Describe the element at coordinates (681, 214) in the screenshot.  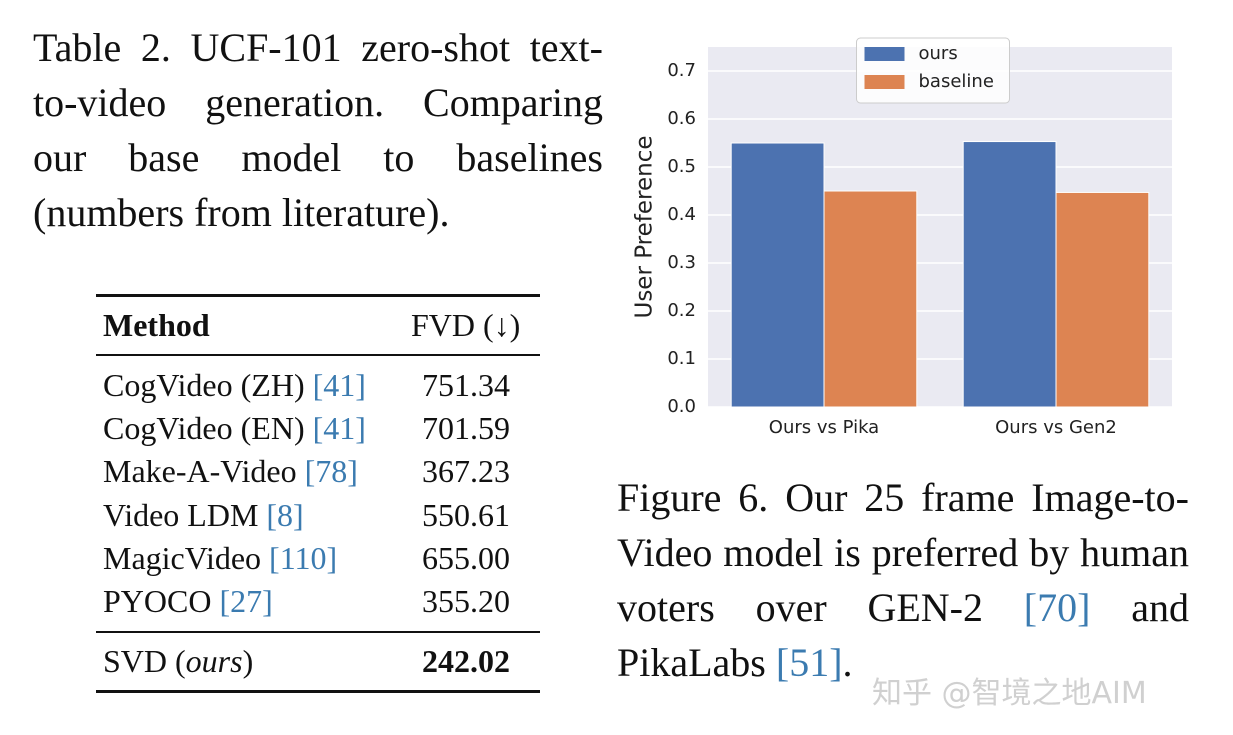
I see `y-tick-label: 0.4` at that location.